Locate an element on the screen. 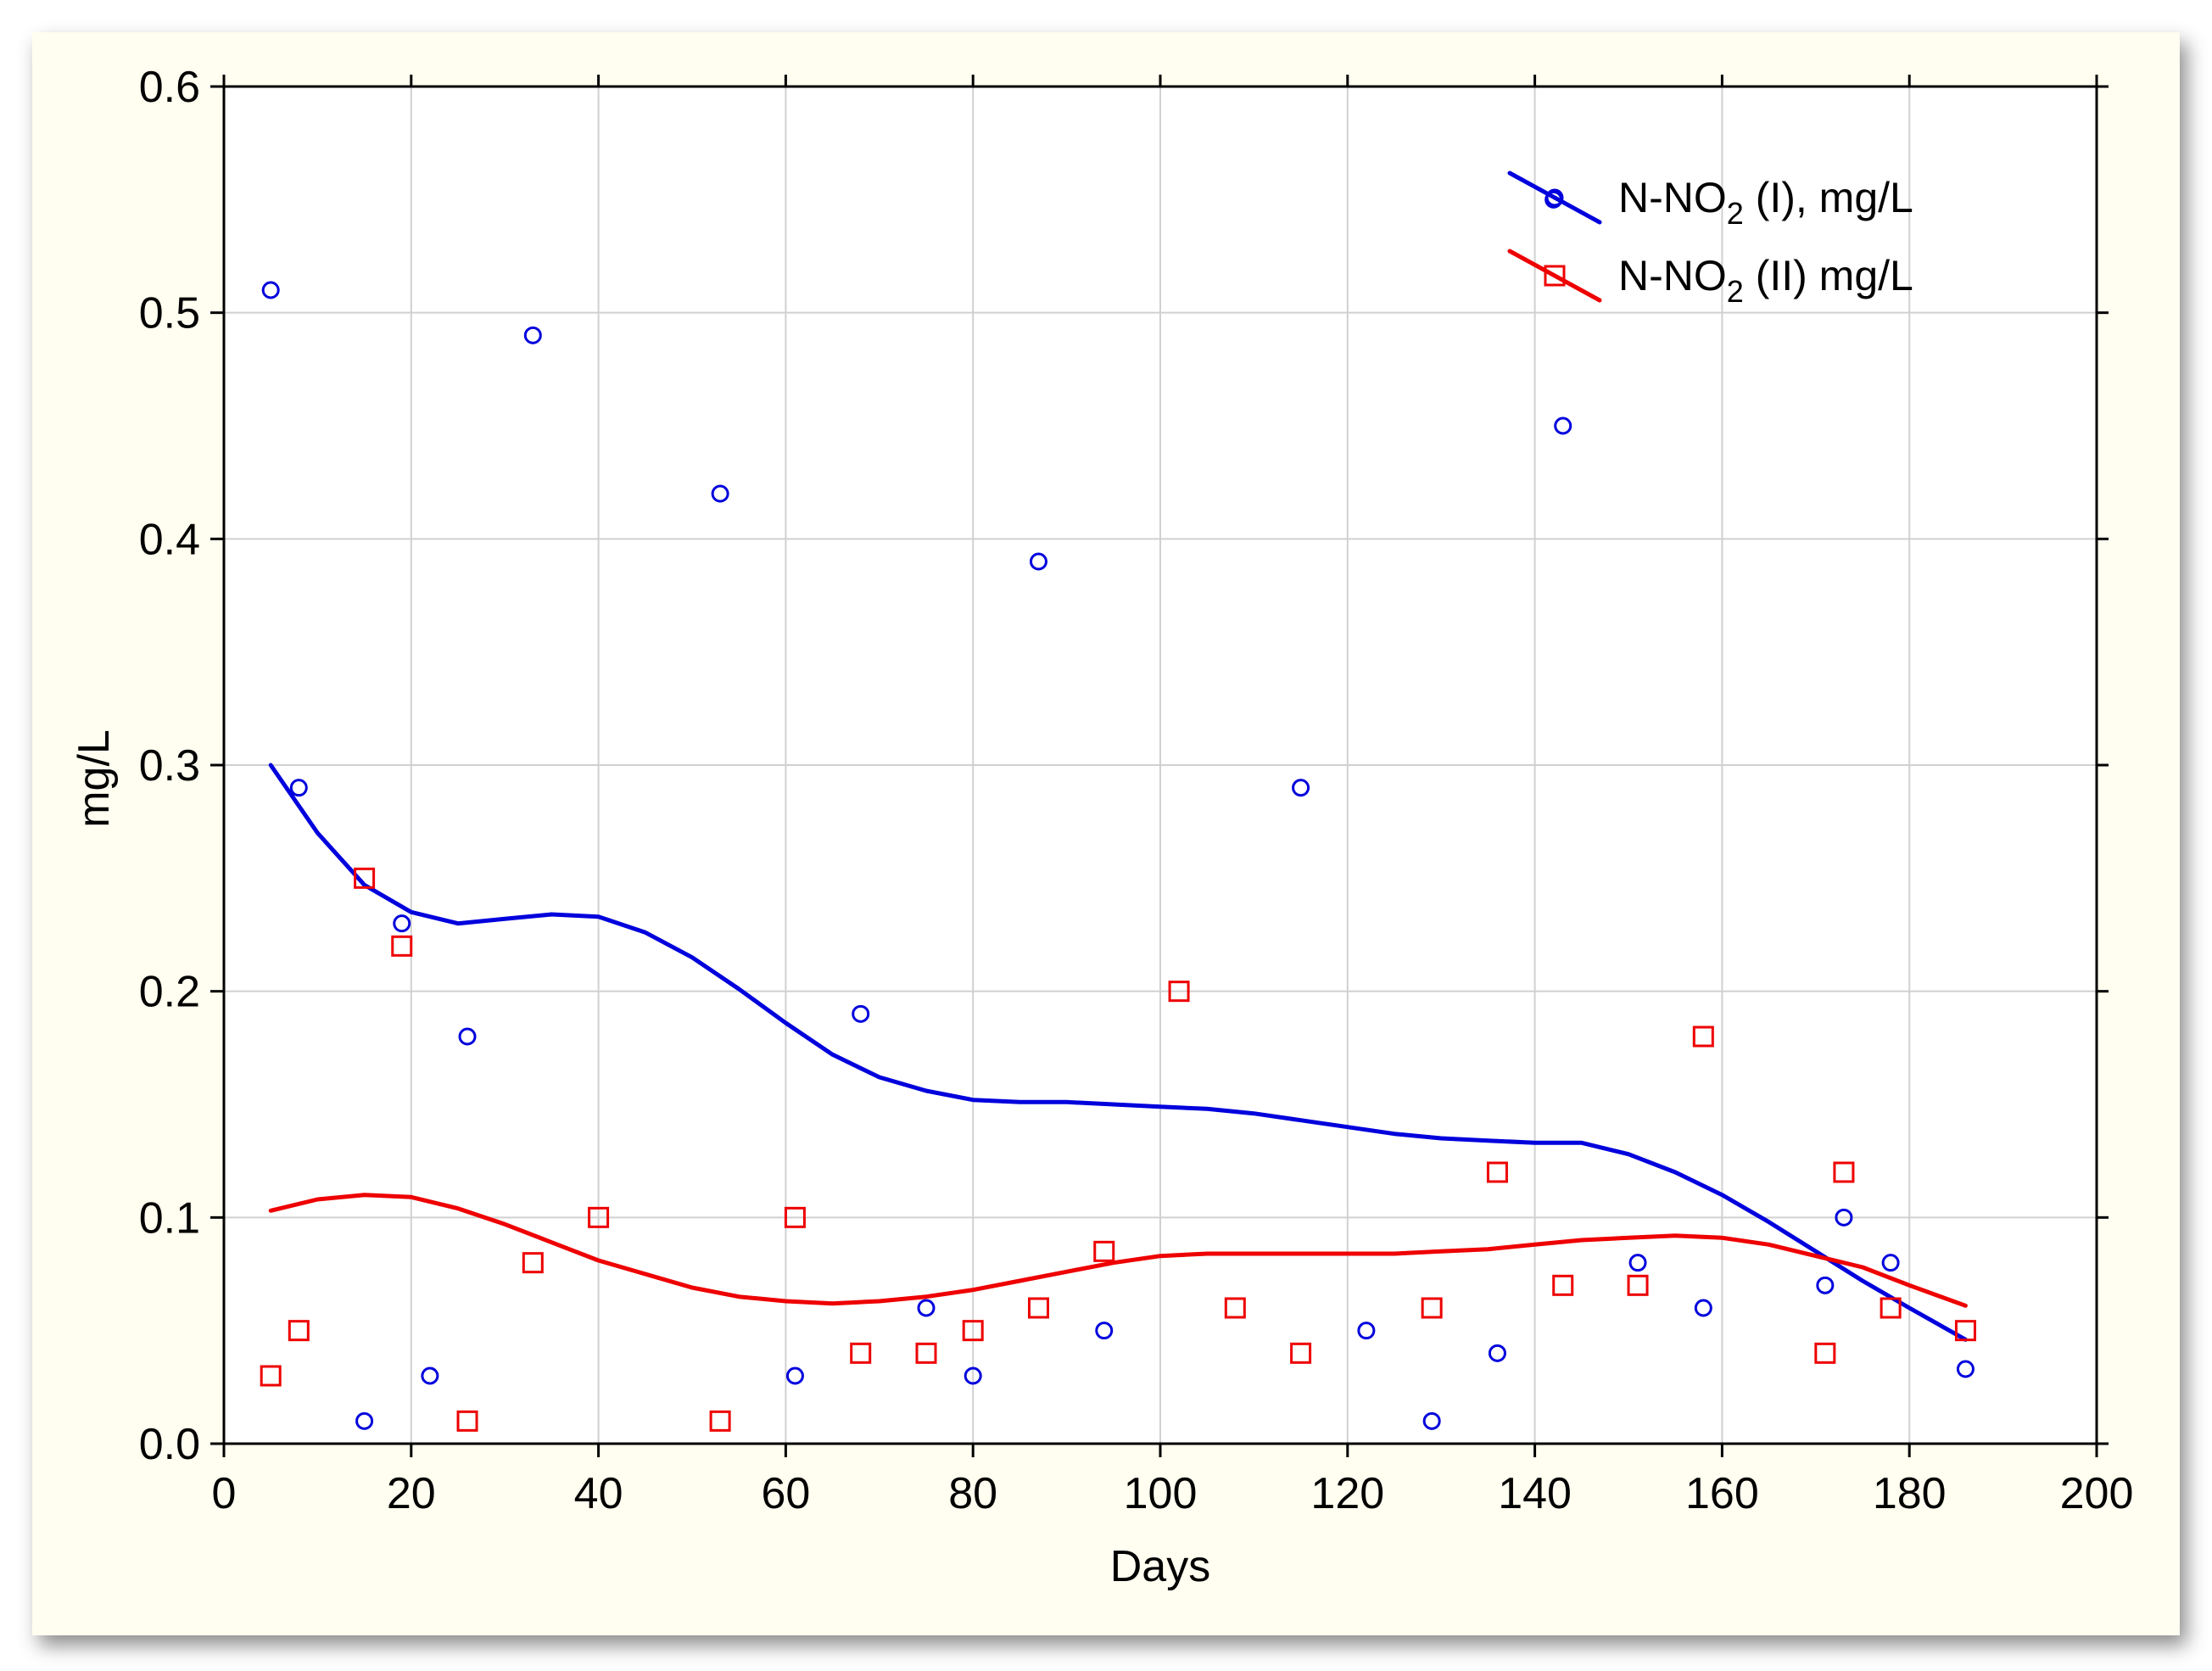 This screenshot has width=2212, height=1671. x-tick-label: 20 is located at coordinates (411, 1493).